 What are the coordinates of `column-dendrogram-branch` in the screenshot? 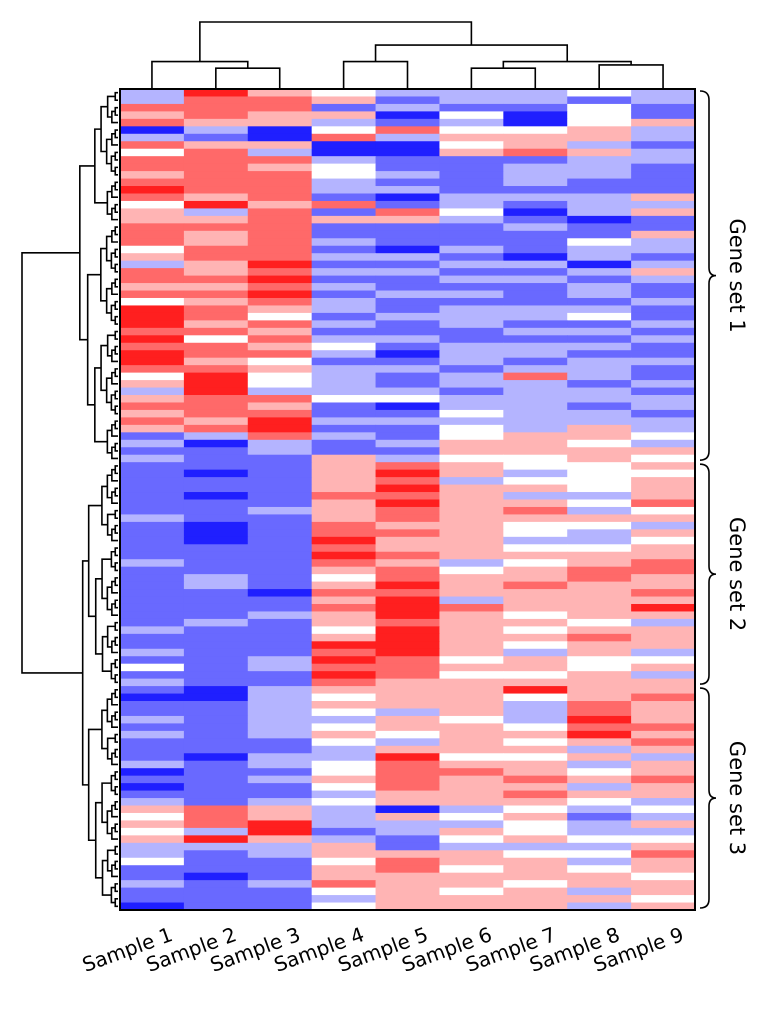 It's located at (200, 74).